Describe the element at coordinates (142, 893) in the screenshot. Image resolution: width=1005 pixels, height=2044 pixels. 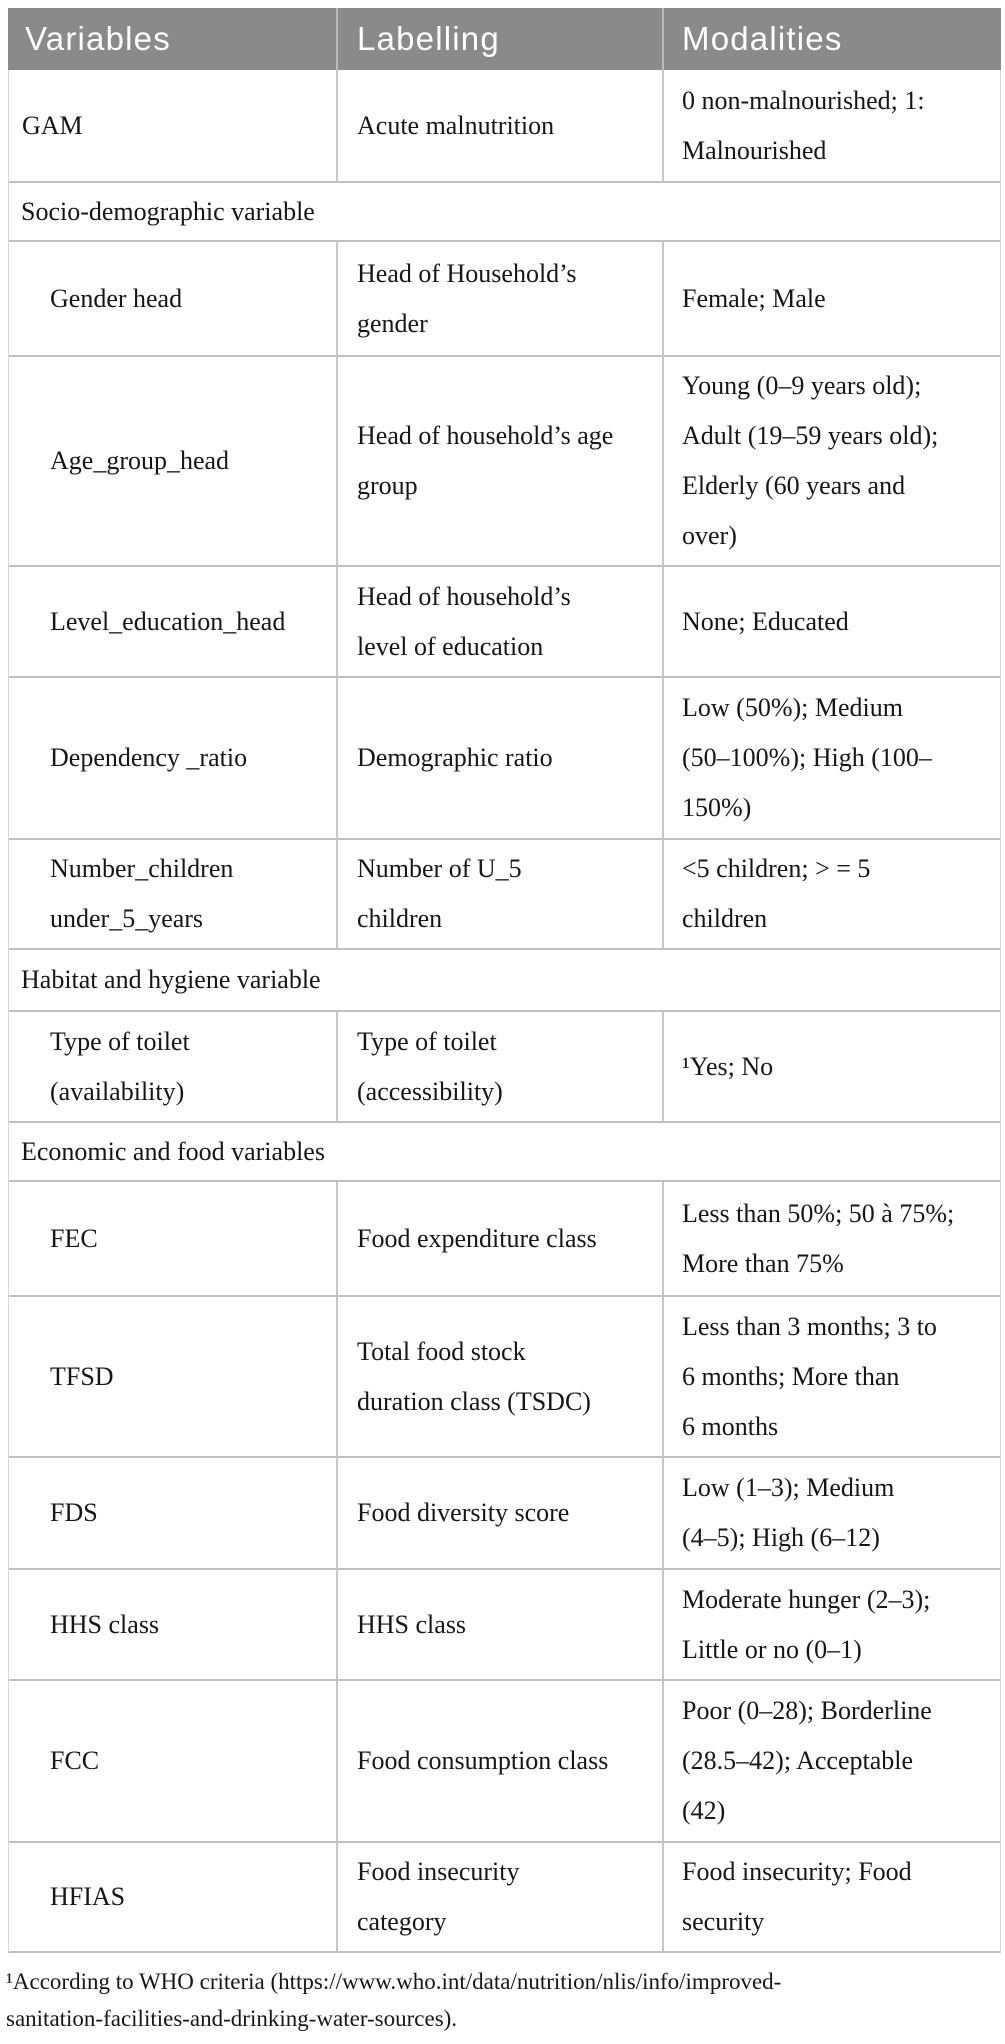
I see `variable-cell: Number_children under_5_years` at that location.